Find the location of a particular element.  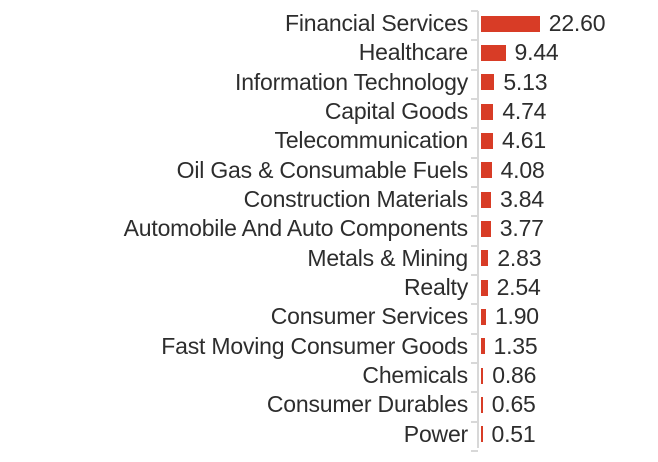

bar-zone: 1.90 is located at coordinates (569, 316).